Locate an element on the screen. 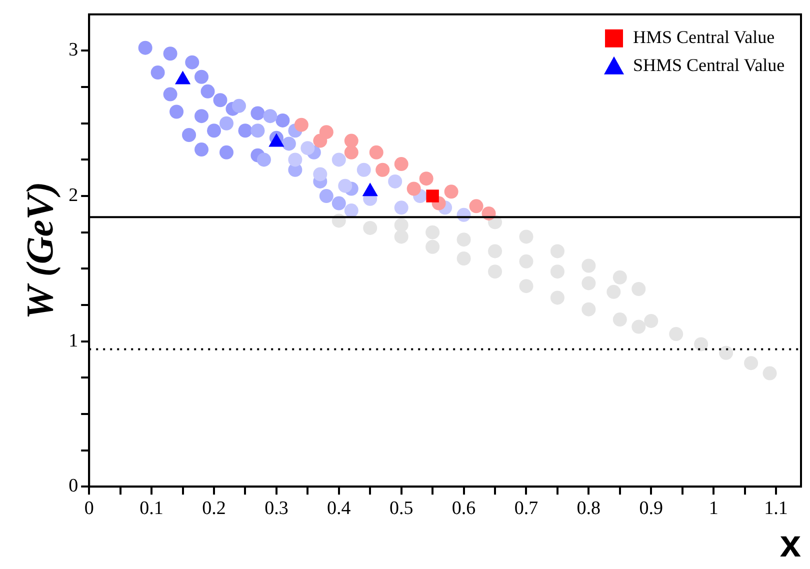 This screenshot has height=569, width=810. x-tick-label: 0.6 is located at coordinates (464, 508).